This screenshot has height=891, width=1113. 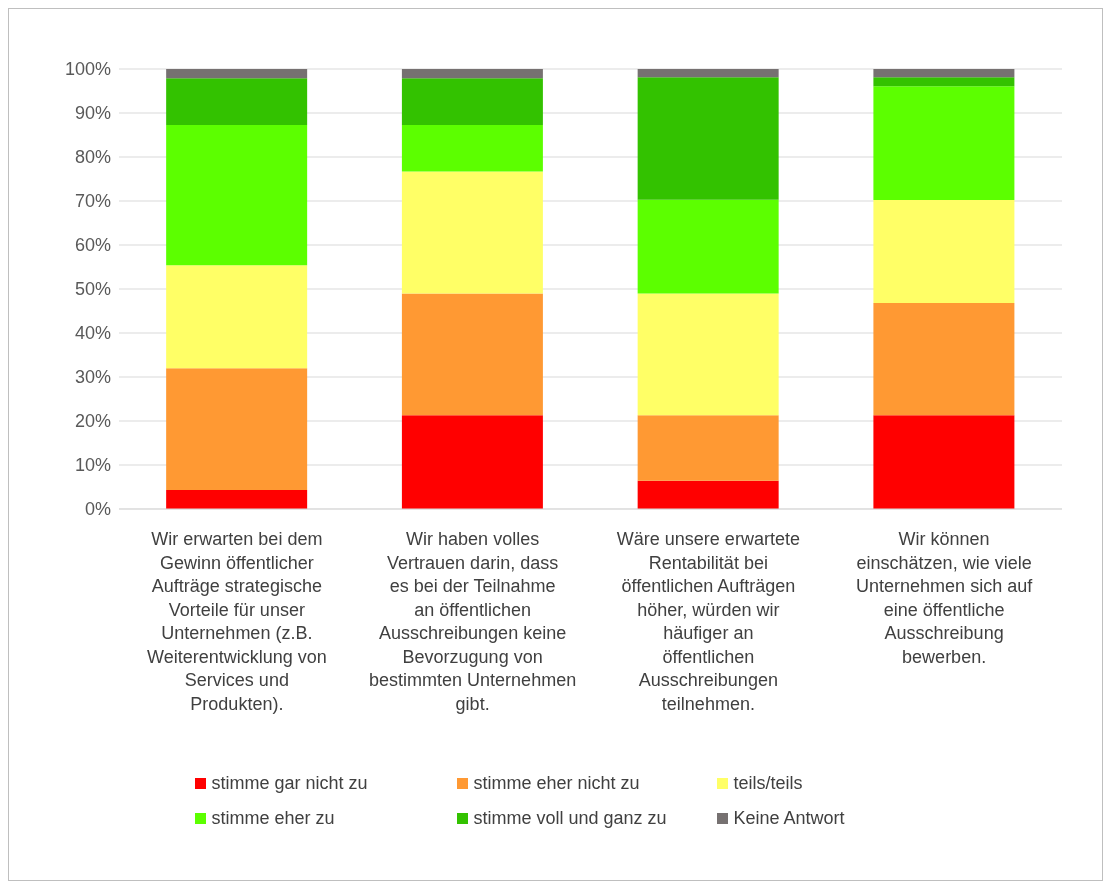 What do you see at coordinates (273, 818) in the screenshot?
I see `legend-label: stimme eher zu` at bounding box center [273, 818].